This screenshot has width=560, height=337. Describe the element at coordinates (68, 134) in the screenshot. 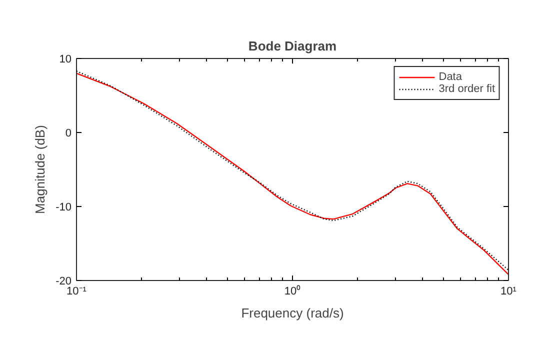

I see `y-tick-label: 0` at that location.